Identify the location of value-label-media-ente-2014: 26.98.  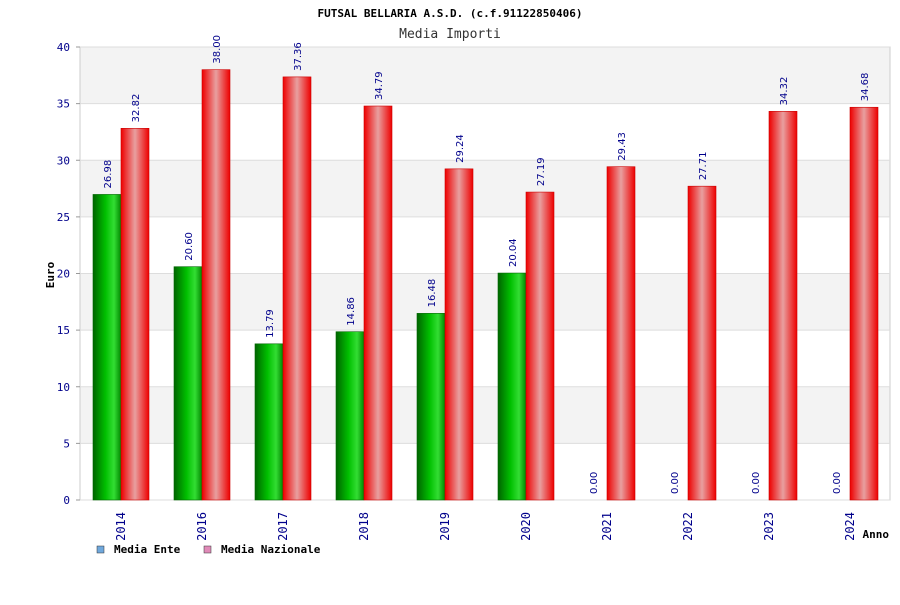
(108, 174).